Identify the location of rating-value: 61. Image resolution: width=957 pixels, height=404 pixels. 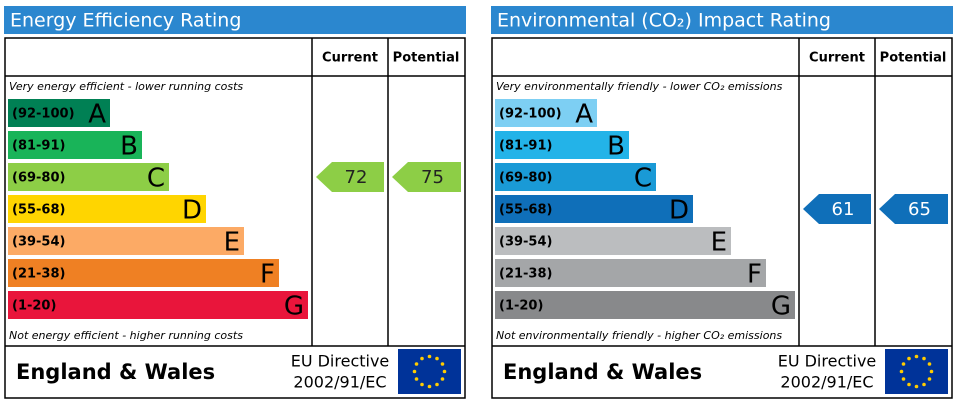
(843, 209).